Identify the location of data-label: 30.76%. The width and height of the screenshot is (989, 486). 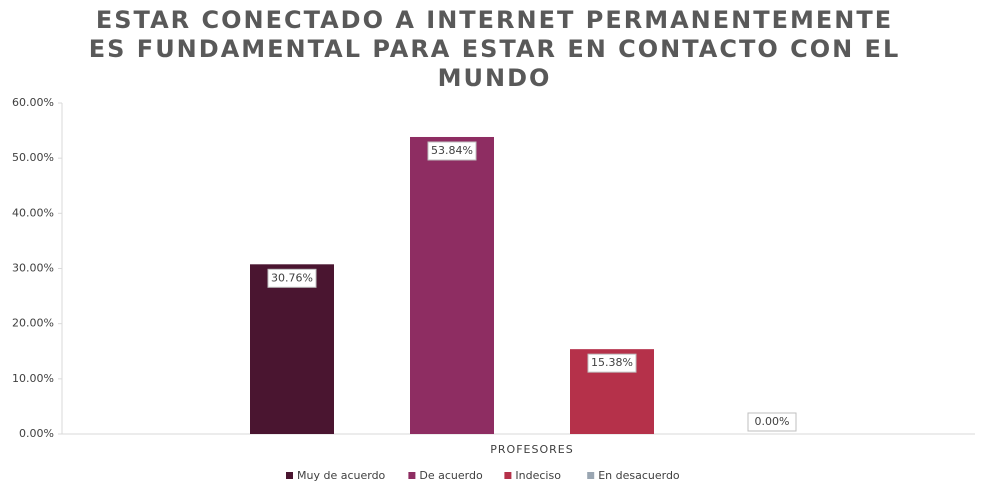
(292, 277).